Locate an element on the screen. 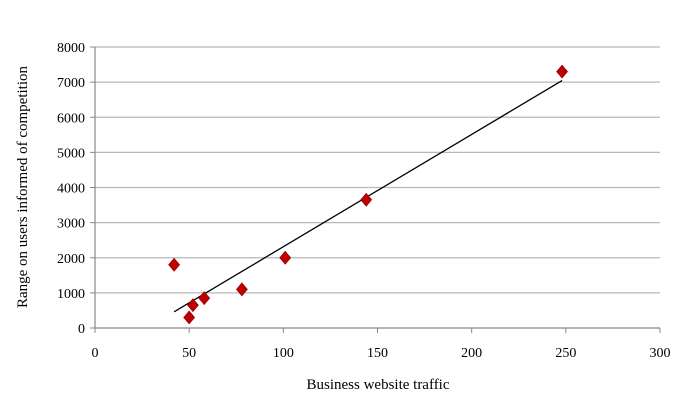 The width and height of the screenshot is (680, 400). x-axis-ticks: 0 50 100 150 200 250 300 is located at coordinates (381, 344).